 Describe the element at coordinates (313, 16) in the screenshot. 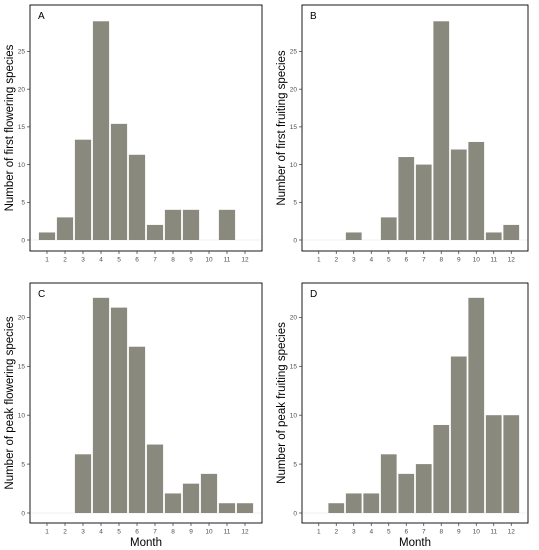

I see `panel-label: B` at that location.